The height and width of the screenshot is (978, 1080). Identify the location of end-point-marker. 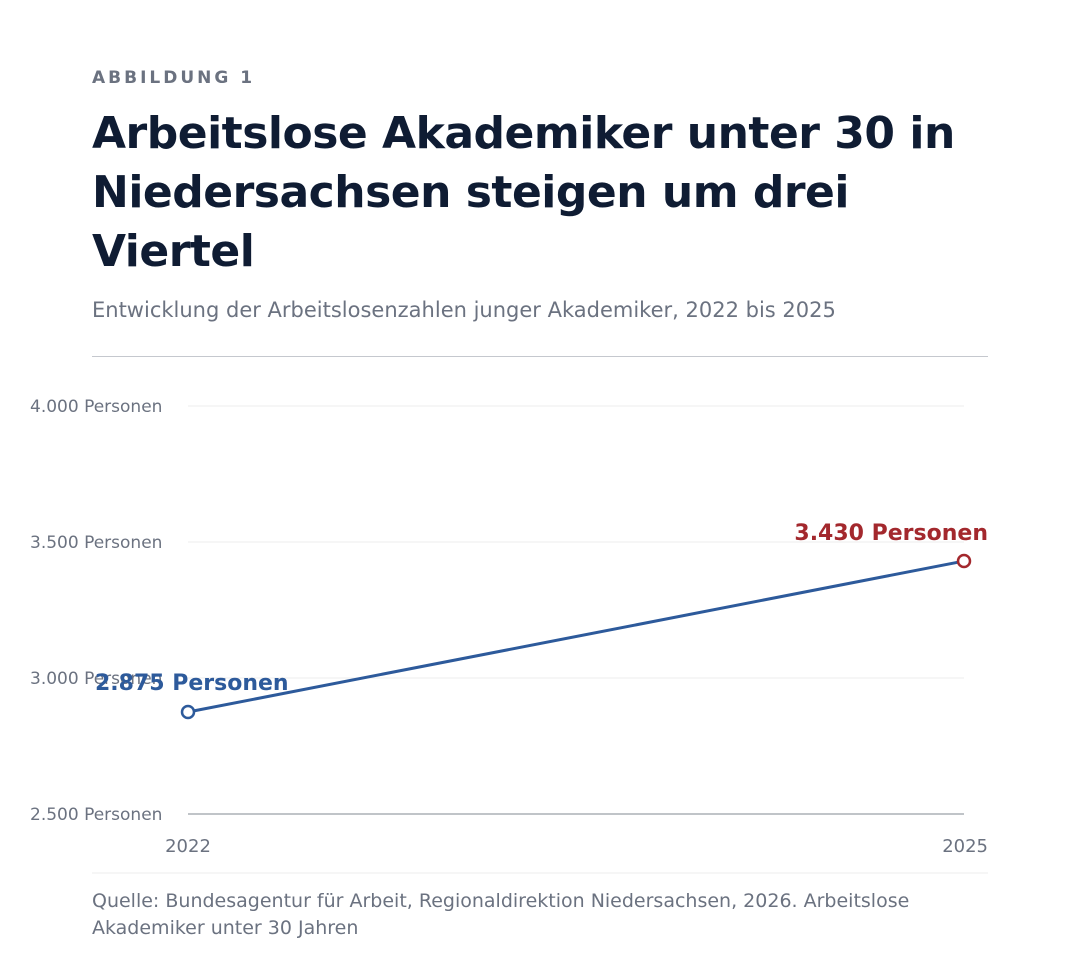
(964, 561).